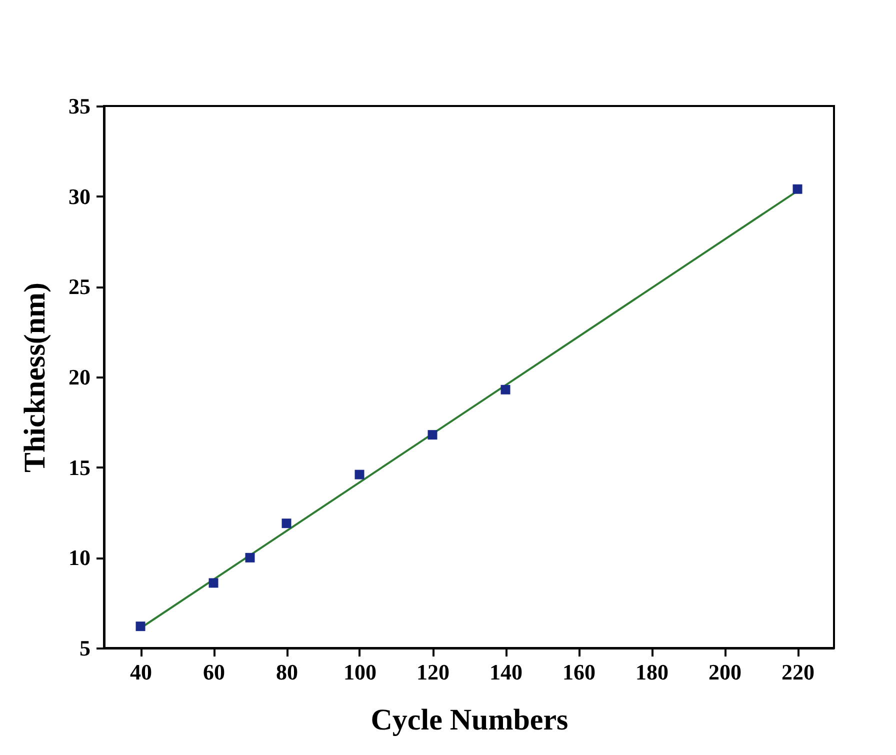 Image resolution: width=896 pixels, height=755 pixels. What do you see at coordinates (433, 672) in the screenshot?
I see `x-tick-label: 120` at bounding box center [433, 672].